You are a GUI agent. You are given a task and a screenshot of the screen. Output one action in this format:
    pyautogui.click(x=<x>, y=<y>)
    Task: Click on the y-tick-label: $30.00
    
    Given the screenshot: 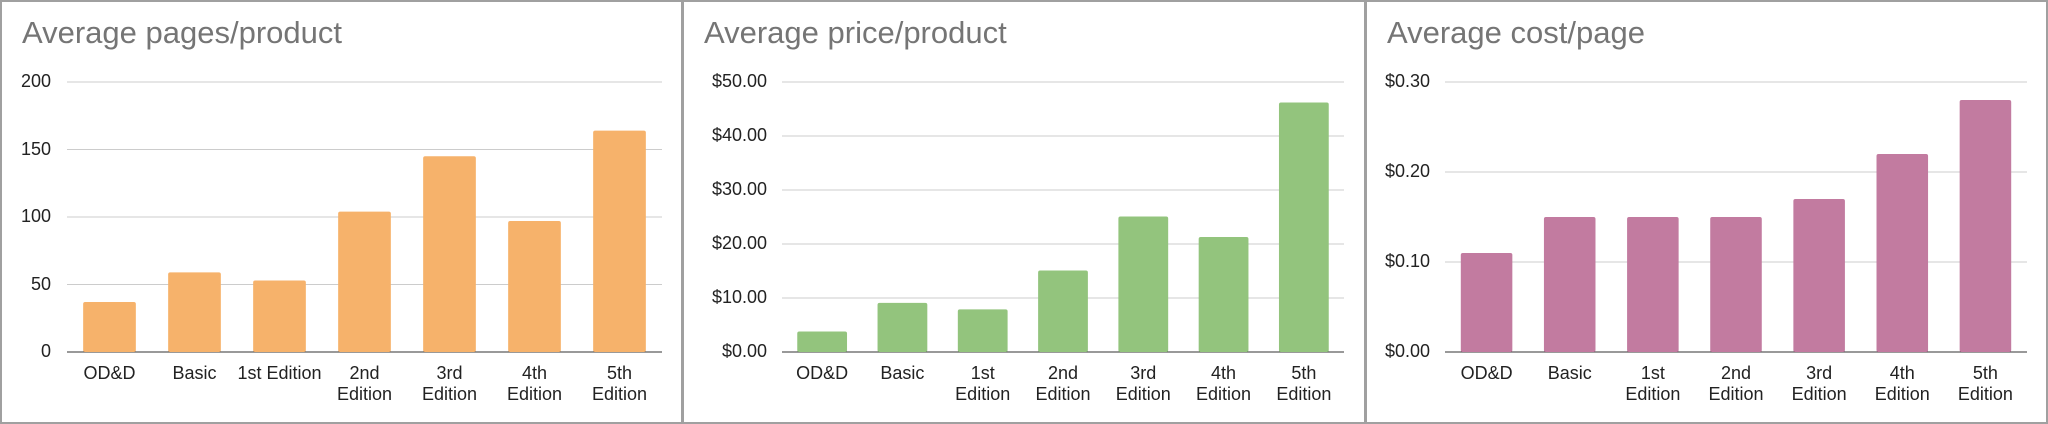 What is the action you would take?
    pyautogui.click(x=739, y=189)
    